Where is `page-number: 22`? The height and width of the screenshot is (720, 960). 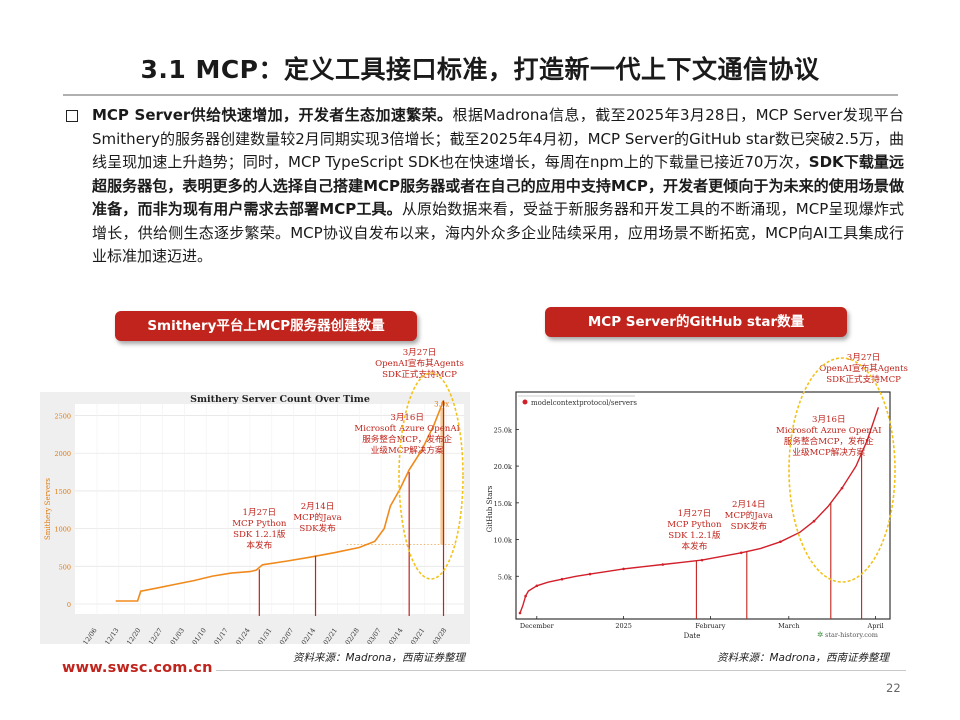 page-number: 22 is located at coordinates (893, 688).